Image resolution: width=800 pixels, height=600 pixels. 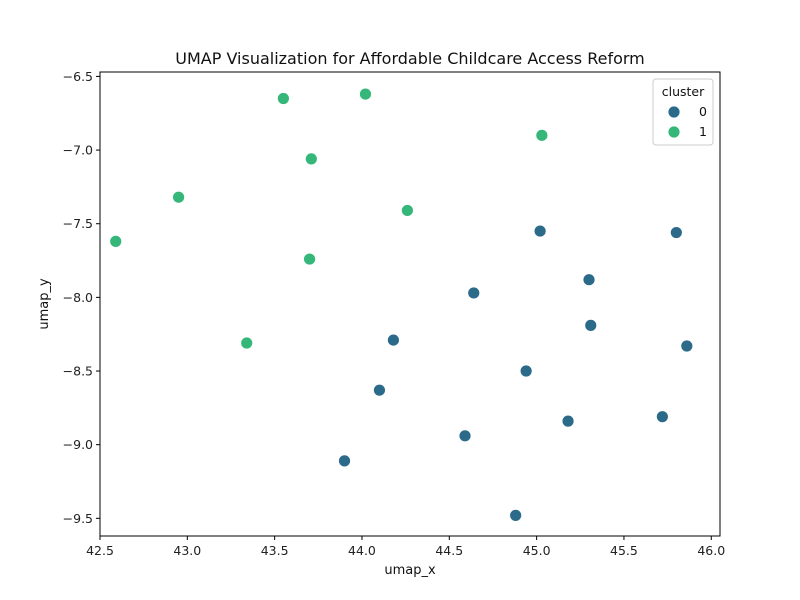 What do you see at coordinates (100, 550) in the screenshot?
I see `x-tick-label: 42.5` at bounding box center [100, 550].